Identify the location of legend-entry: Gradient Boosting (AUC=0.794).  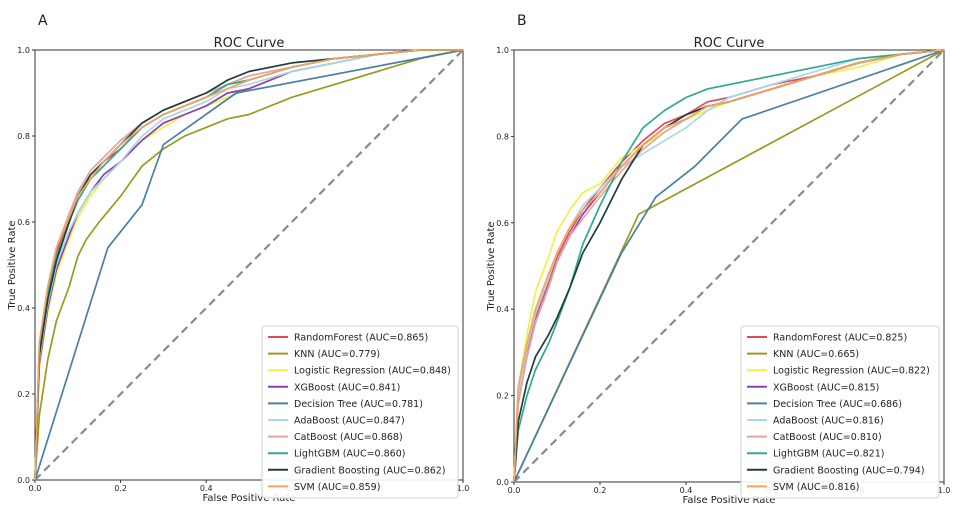
(849, 470).